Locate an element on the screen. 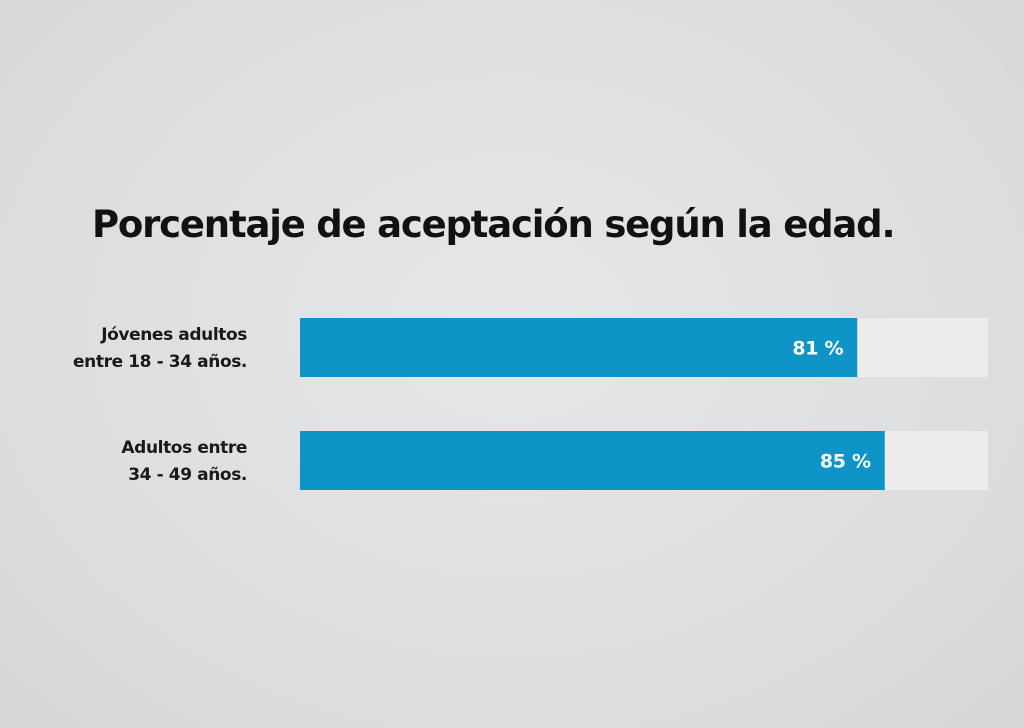 This screenshot has height=728, width=1024. category-label-1-line-2: entre 18 - 34 años. is located at coordinates (160, 362).